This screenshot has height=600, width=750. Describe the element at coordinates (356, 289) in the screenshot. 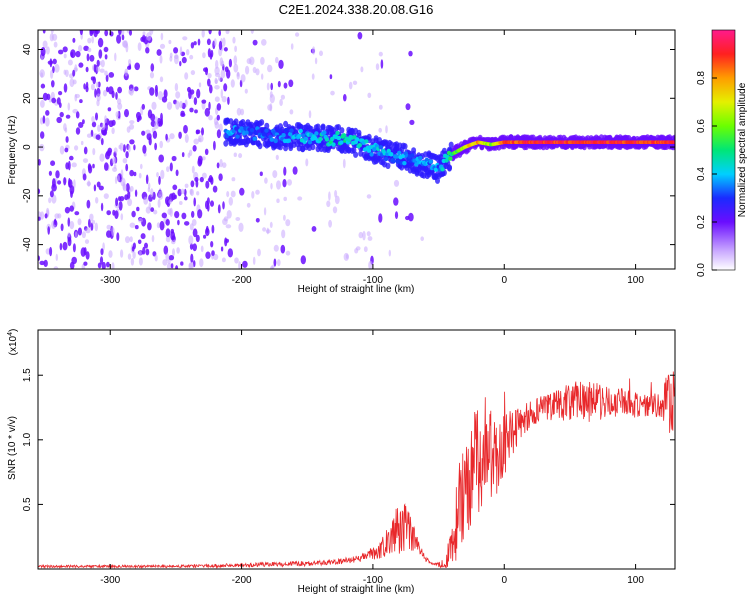

I see `spectrogram-x-label: Height of straight line (km)` at that location.